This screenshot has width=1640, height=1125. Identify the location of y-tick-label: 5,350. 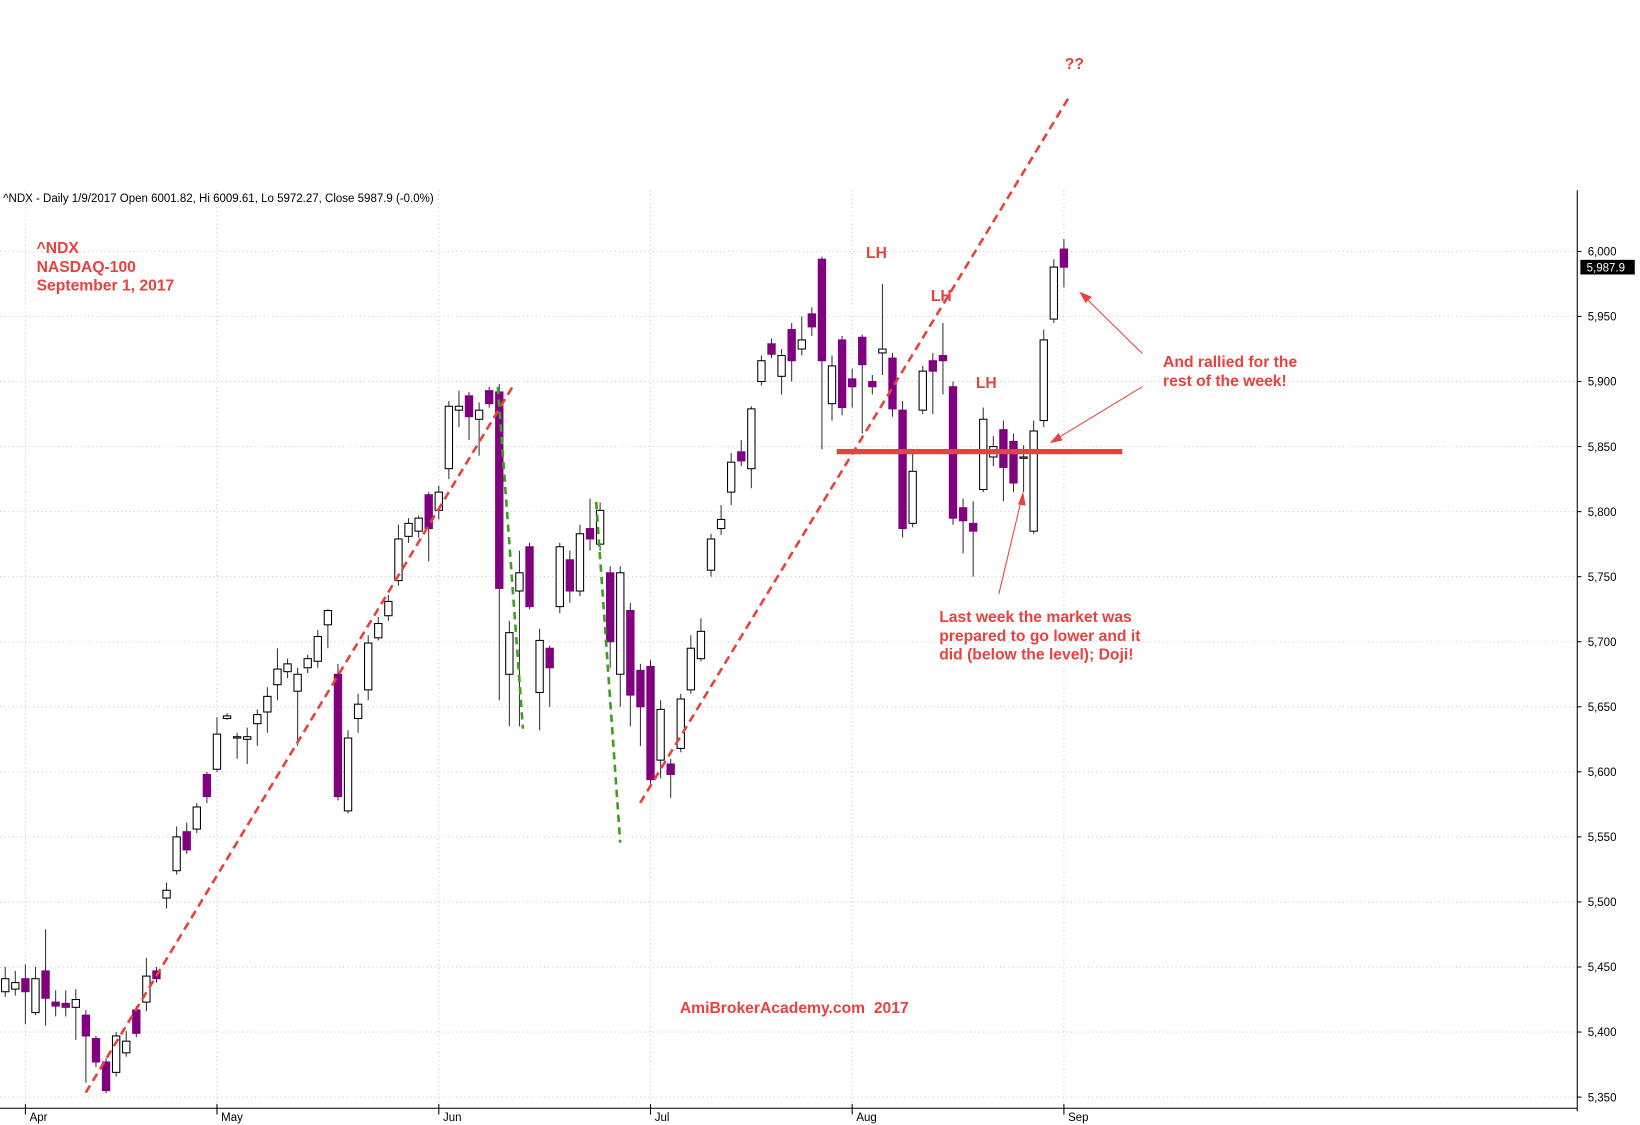
(1602, 1098).